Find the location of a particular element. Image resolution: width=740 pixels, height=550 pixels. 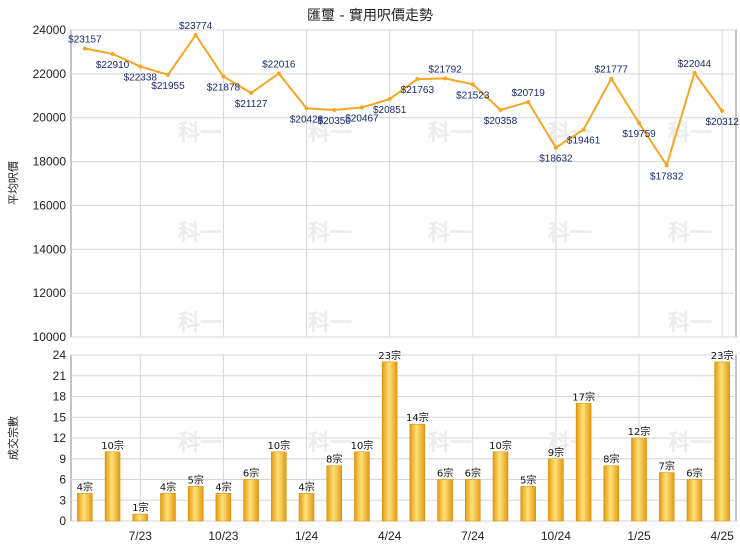

price-y-tick-label: 16000 is located at coordinates (50, 205).